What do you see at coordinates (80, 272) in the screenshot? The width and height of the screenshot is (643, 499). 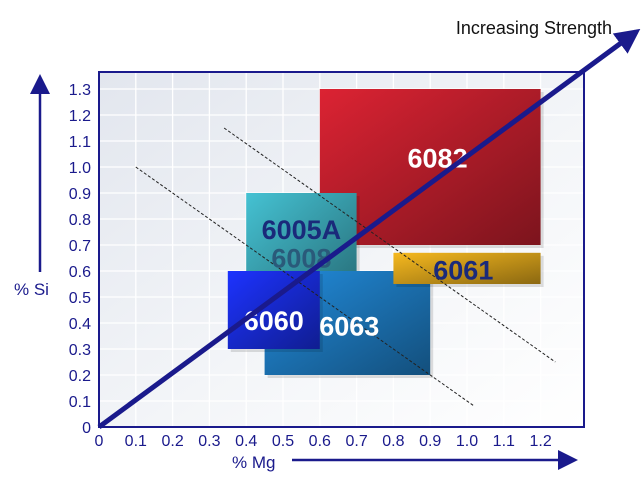 I see `y-tick-label: 0.6` at bounding box center [80, 272].